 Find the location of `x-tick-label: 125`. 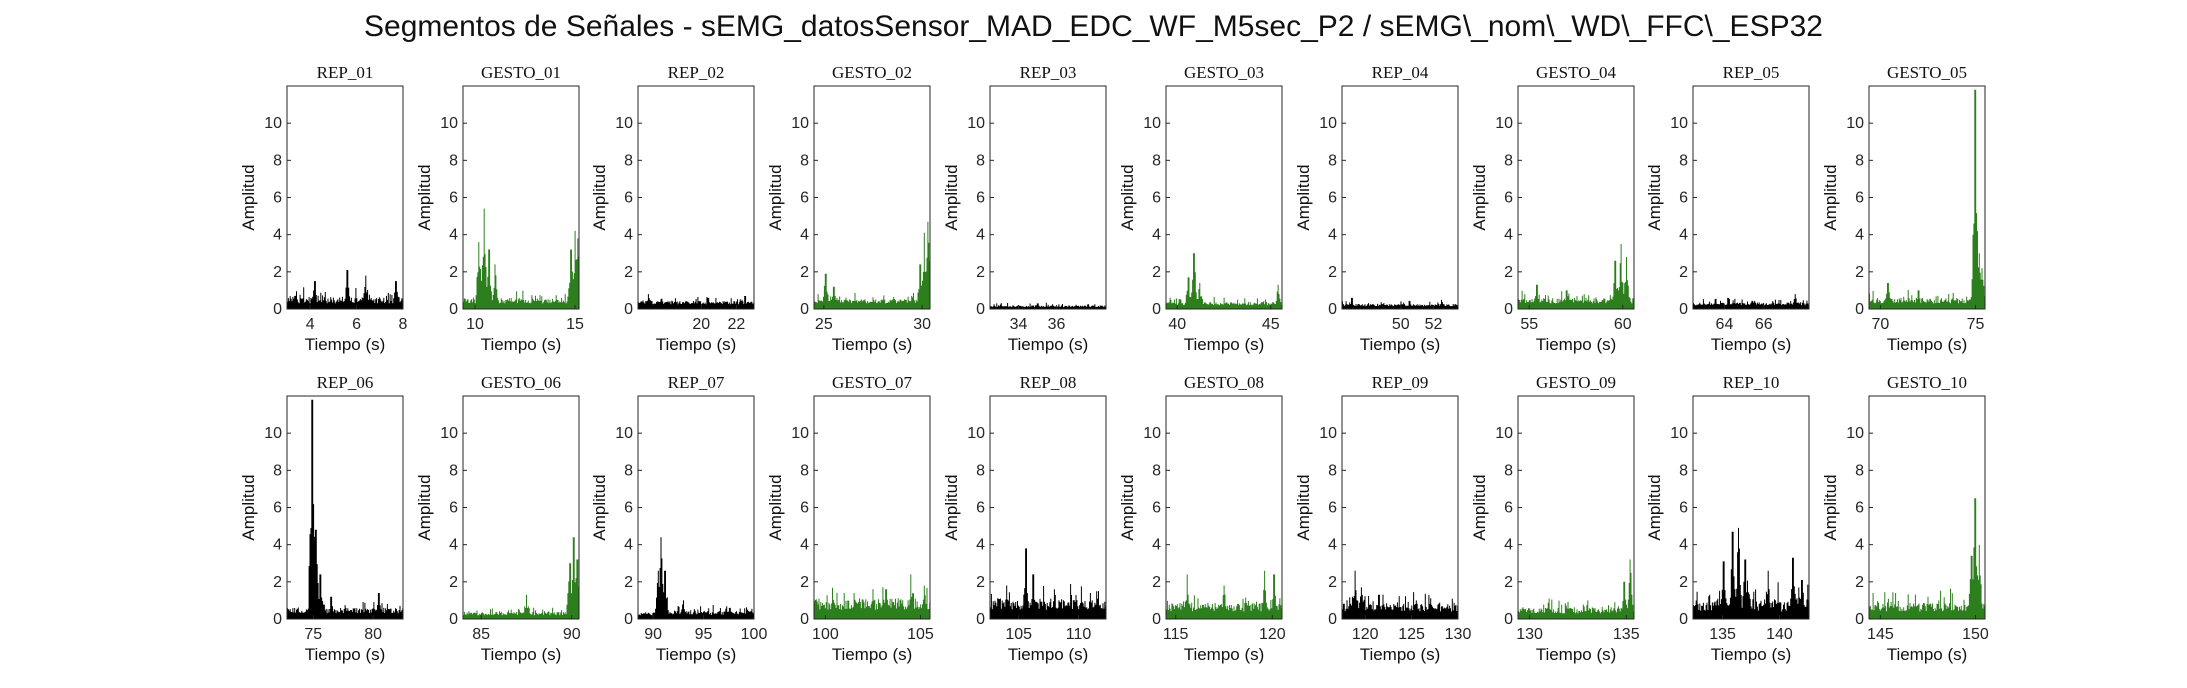

x-tick-label: 125 is located at coordinates (1411, 634).